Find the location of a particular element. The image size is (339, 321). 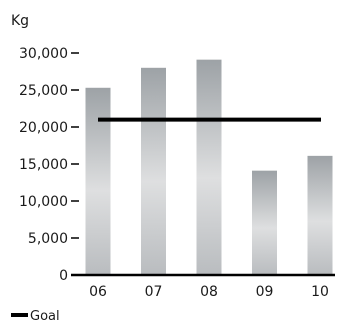

x-tick-label-08: 08 is located at coordinates (209, 292).